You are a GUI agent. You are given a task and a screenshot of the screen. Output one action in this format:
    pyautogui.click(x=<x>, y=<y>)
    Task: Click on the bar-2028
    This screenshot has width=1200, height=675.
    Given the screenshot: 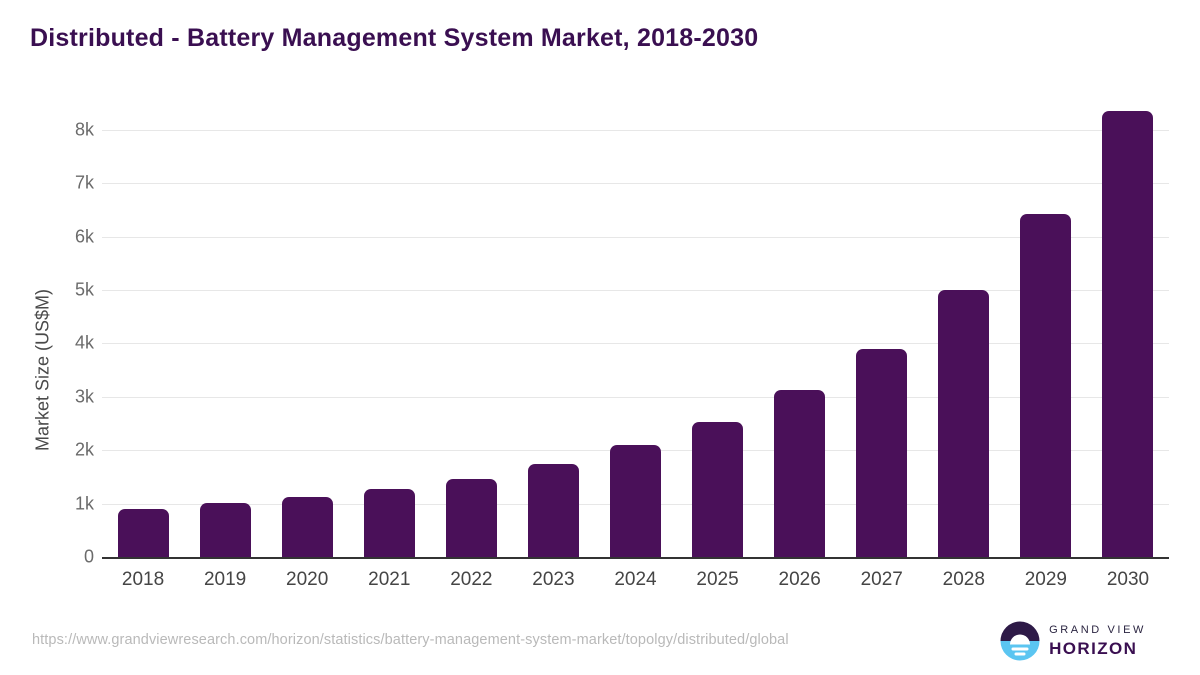 What is the action you would take?
    pyautogui.click(x=964, y=423)
    